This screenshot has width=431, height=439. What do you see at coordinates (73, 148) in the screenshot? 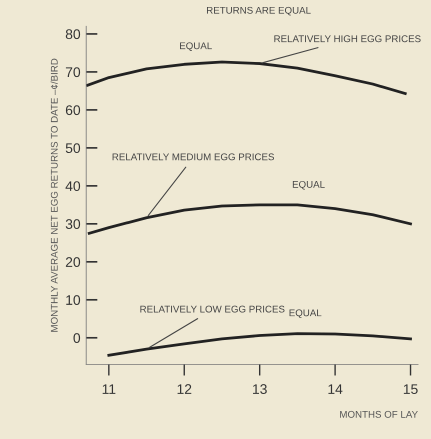
I see `y-tick-label: 50` at bounding box center [73, 148].